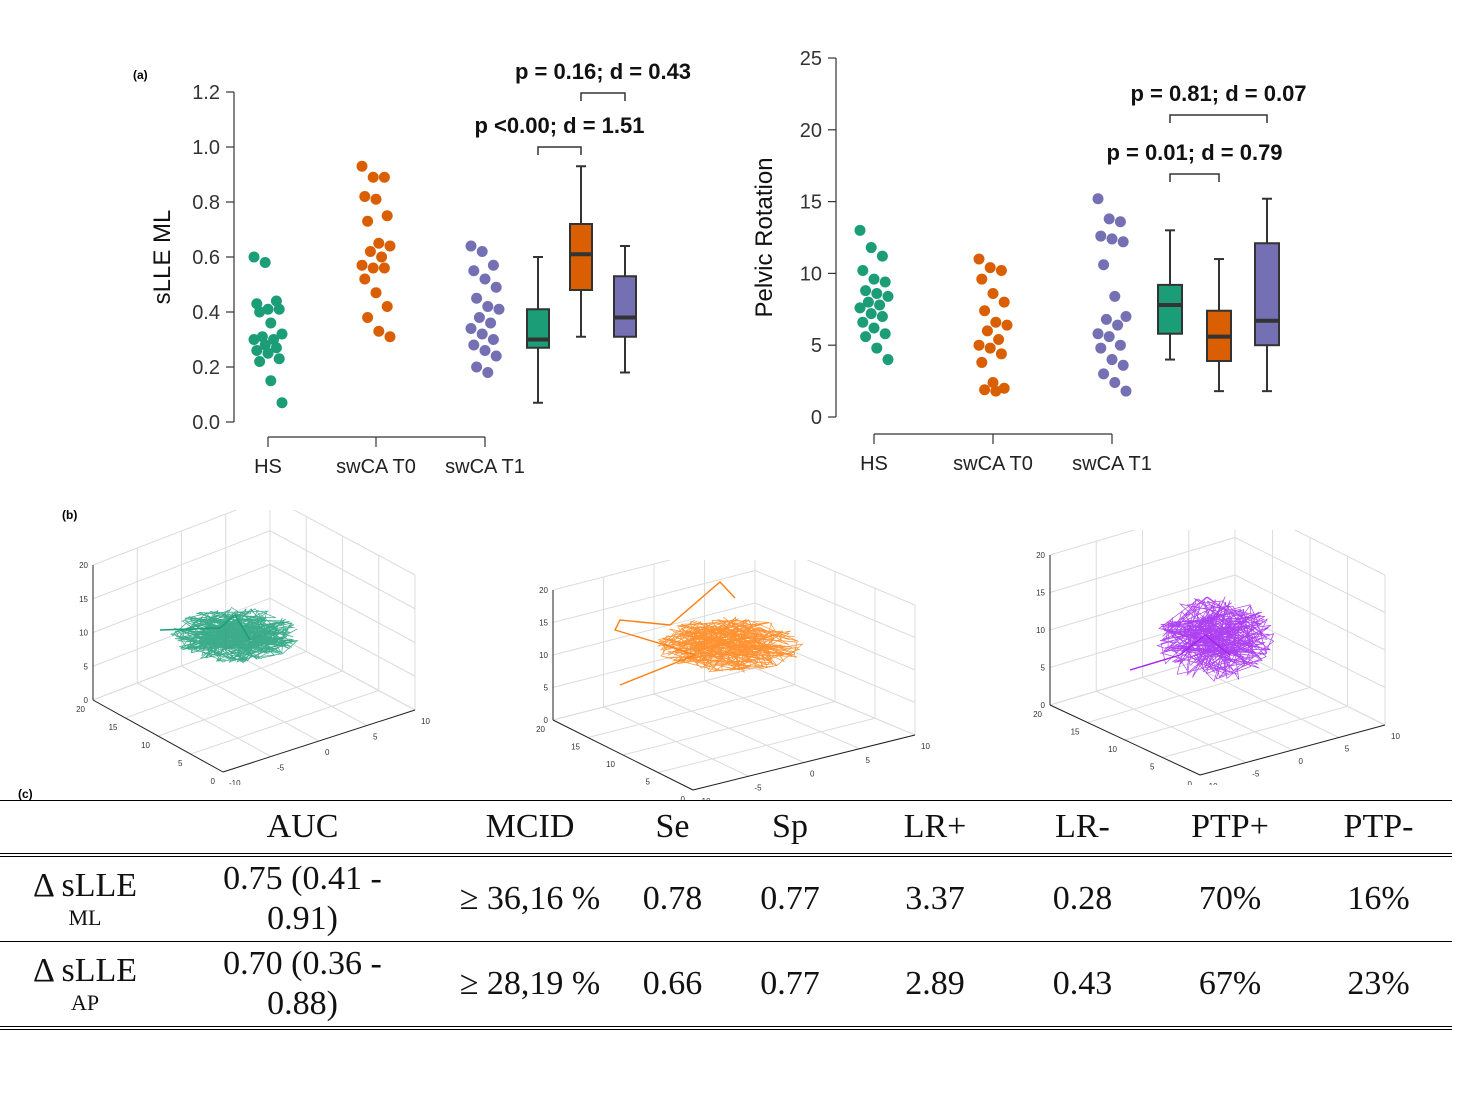 The width and height of the screenshot is (1476, 1115). What do you see at coordinates (530, 983) in the screenshot?
I see `mcid-cell: ≥ 28,19 %` at bounding box center [530, 983].